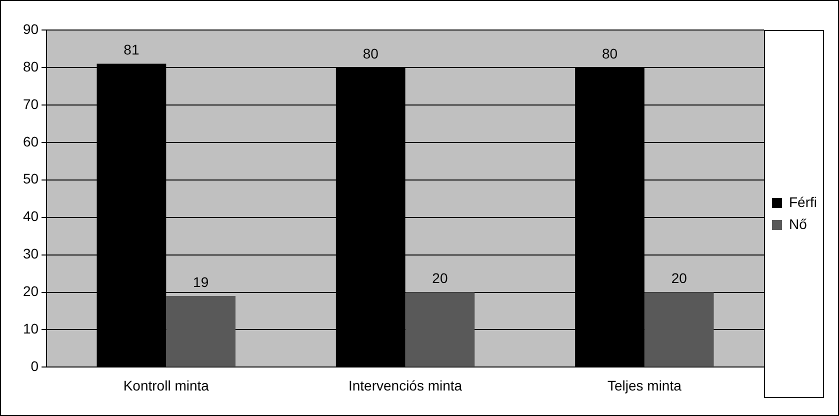 The height and width of the screenshot is (416, 839). I want to click on y-tick-label: 70, so click(30, 104).